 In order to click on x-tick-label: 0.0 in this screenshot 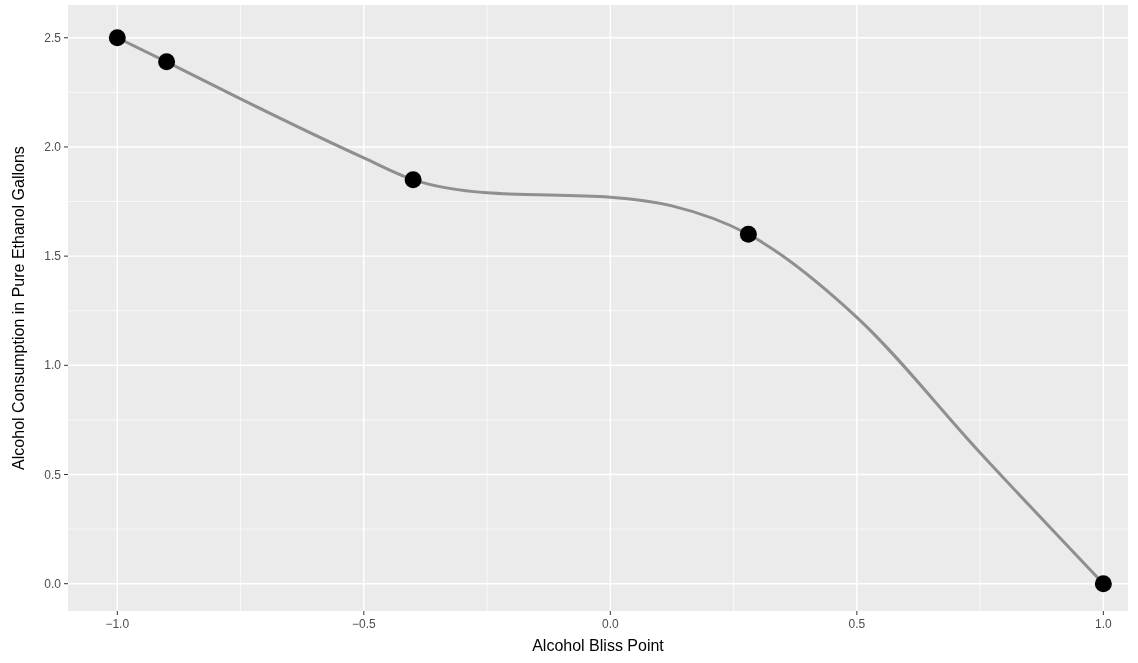, I will do `click(610, 624)`.